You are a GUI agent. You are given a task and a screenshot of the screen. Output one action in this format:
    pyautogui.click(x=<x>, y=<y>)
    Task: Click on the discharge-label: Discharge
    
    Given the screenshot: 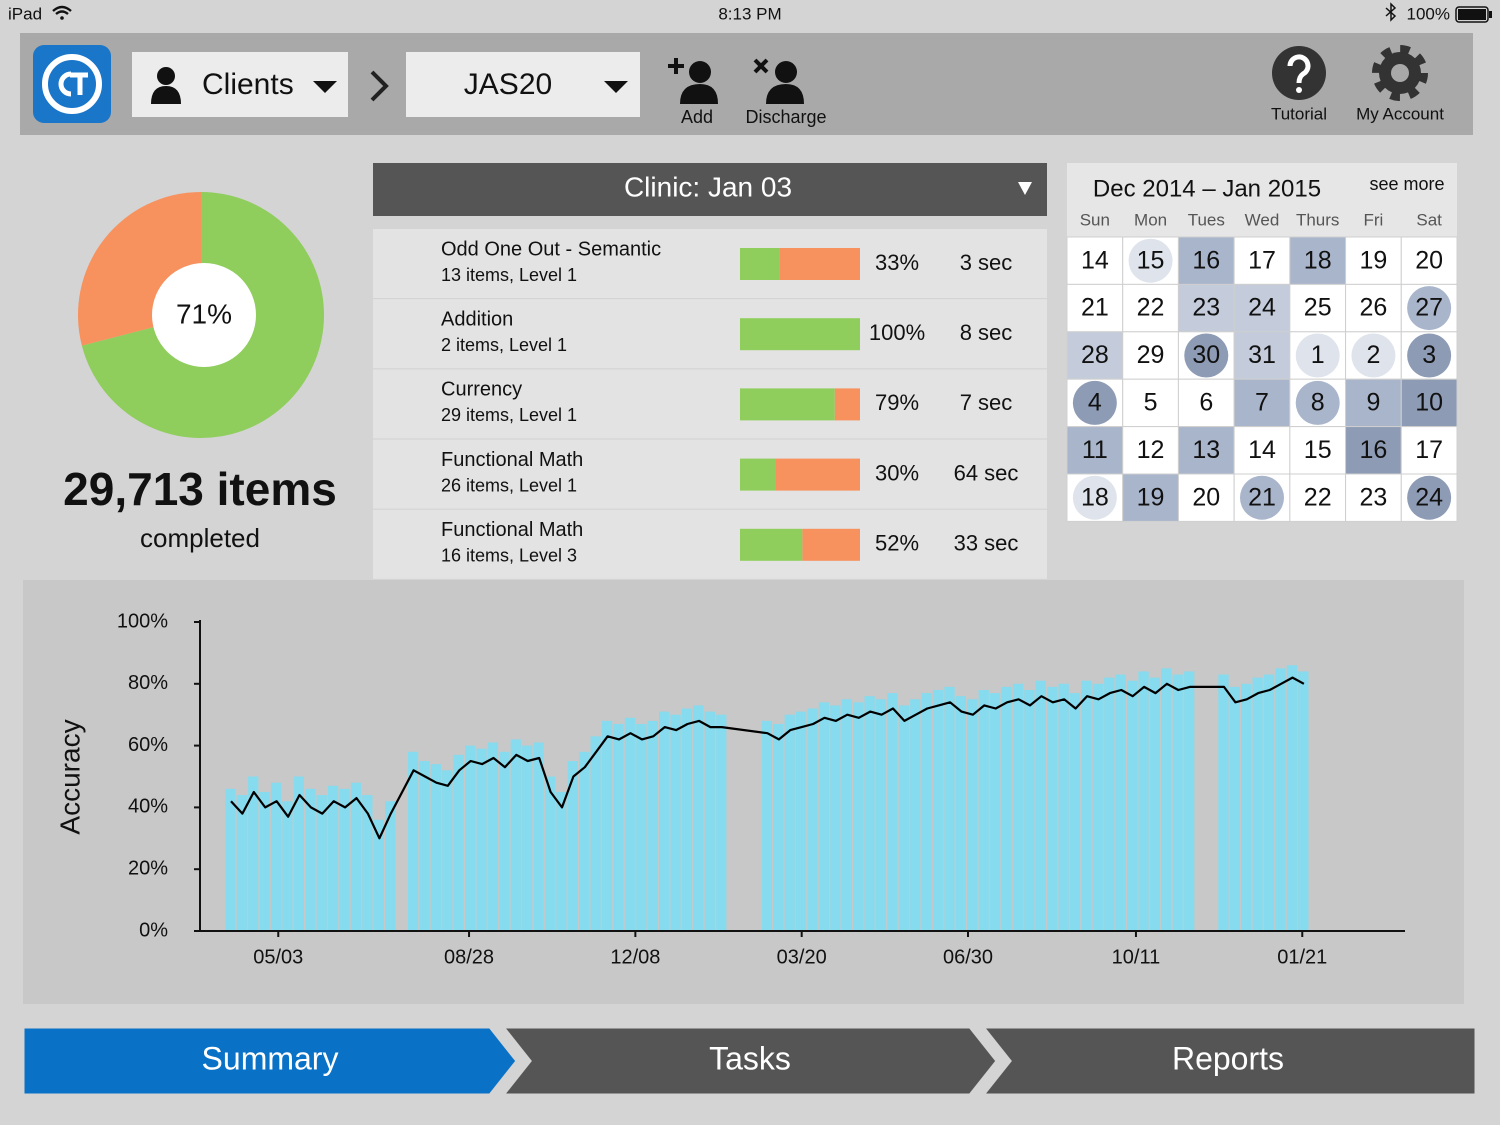 What is the action you would take?
    pyautogui.click(x=785, y=117)
    